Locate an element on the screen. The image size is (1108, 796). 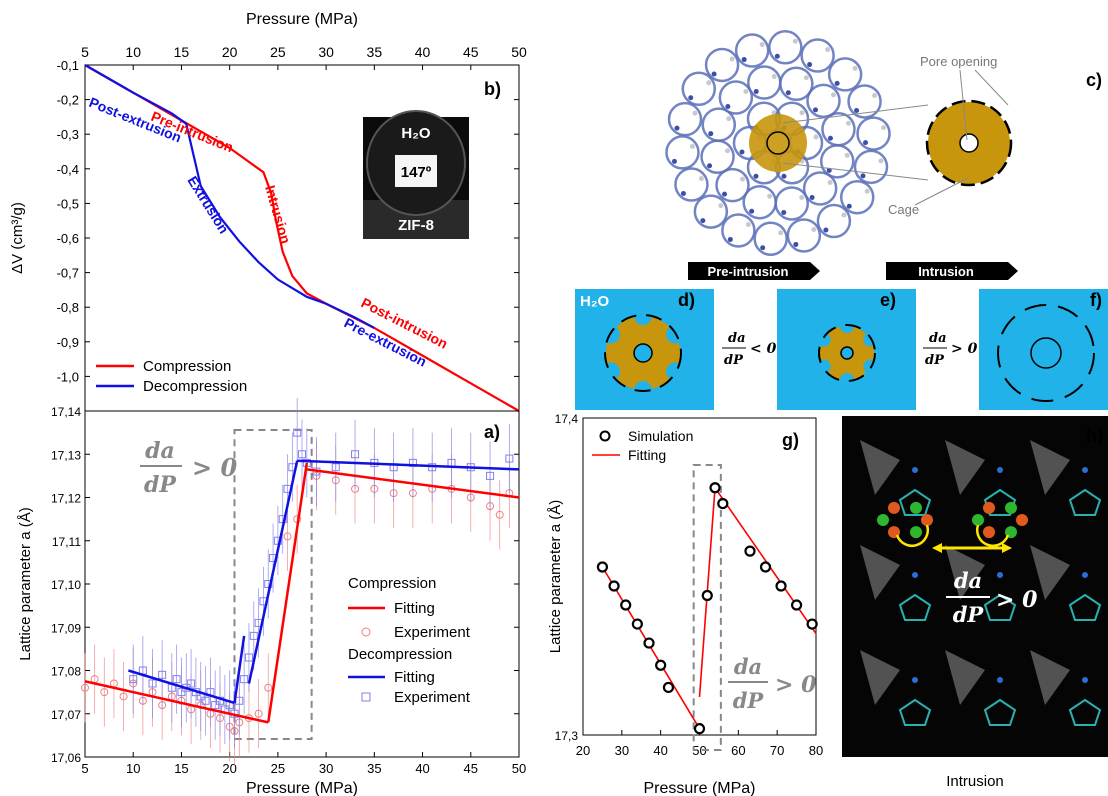
rel-ef-num: da is located at coordinates (938, 338).